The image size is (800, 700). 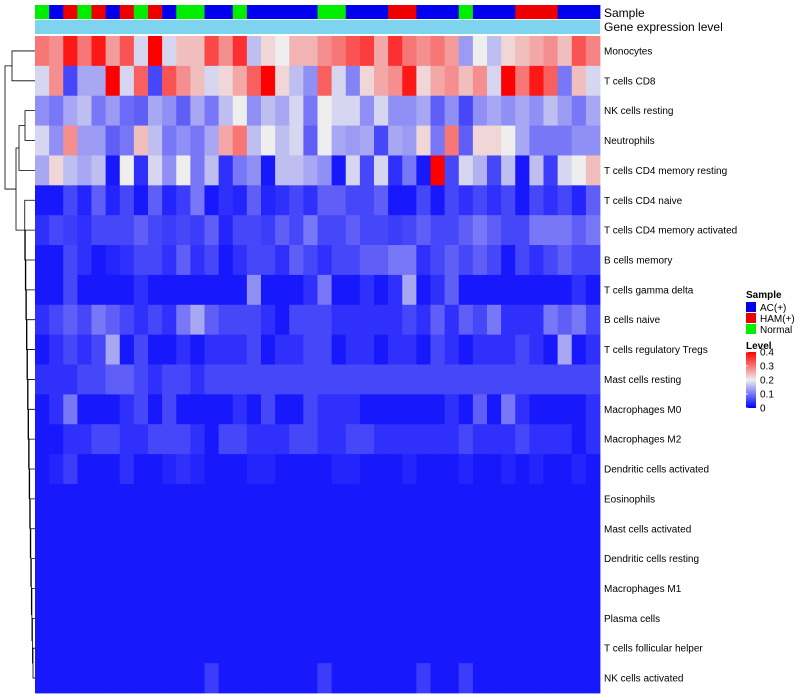 I want to click on row-label: NK cells resting, so click(x=638, y=111).